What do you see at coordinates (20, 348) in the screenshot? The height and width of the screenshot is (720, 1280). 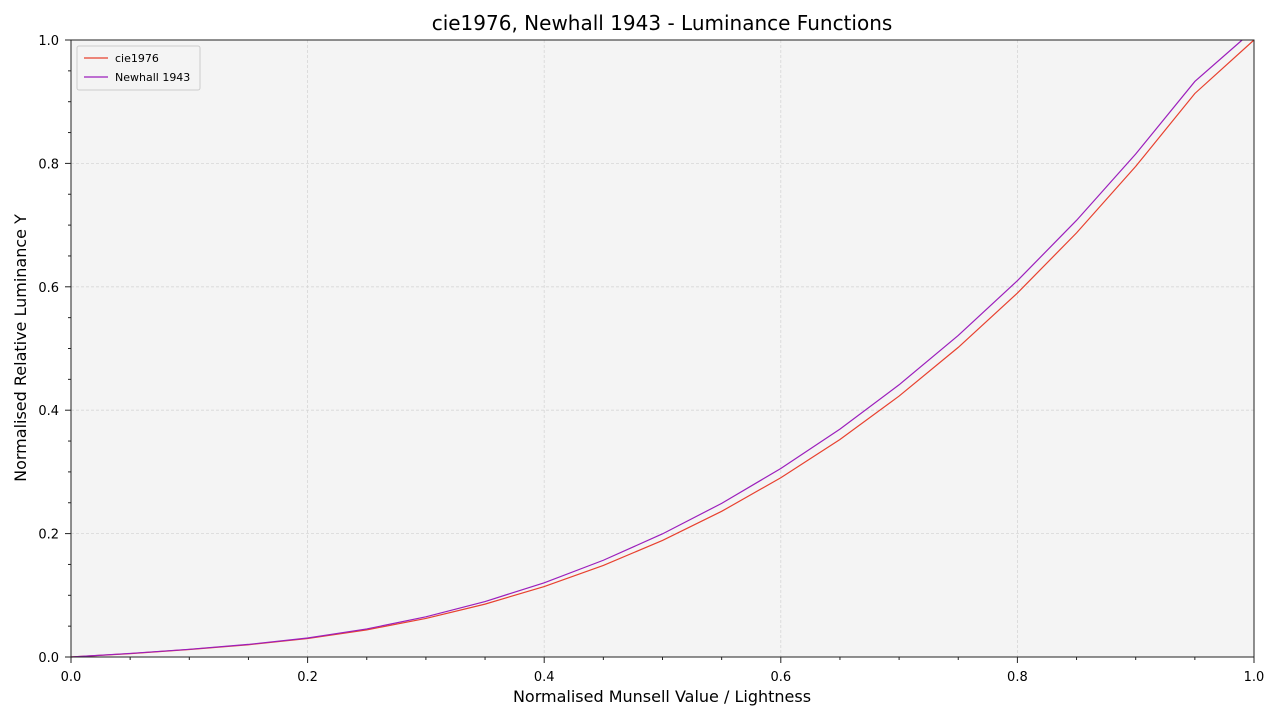 I see `y-axis-label: Normalised Relative Luminance Y` at bounding box center [20, 348].